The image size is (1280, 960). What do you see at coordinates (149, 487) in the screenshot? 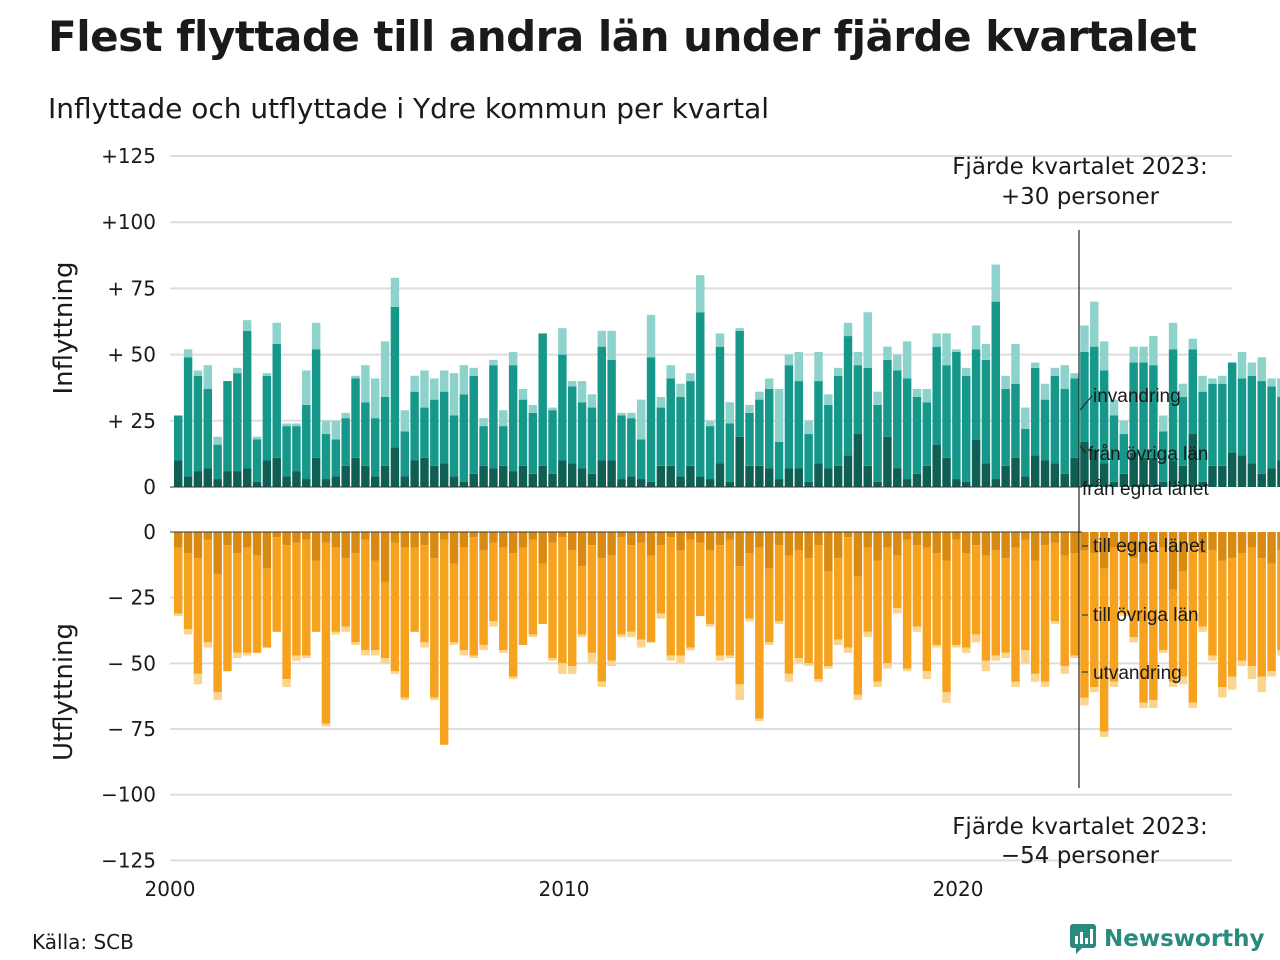
I see `y-tick-label: 0` at bounding box center [149, 487].